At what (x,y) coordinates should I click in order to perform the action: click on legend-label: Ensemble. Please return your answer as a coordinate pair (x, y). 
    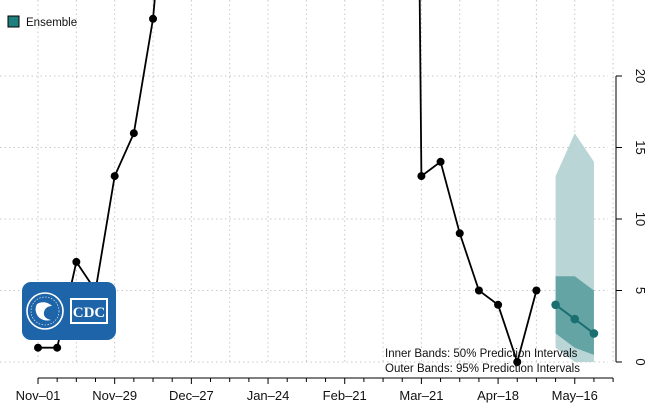
    Looking at the image, I should click on (51, 23).